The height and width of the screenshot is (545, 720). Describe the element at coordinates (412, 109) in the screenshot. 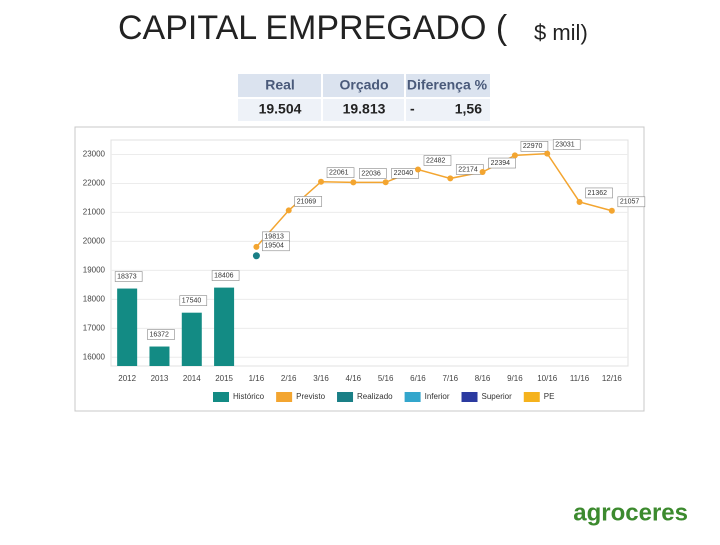

I see `table-cell: -` at that location.